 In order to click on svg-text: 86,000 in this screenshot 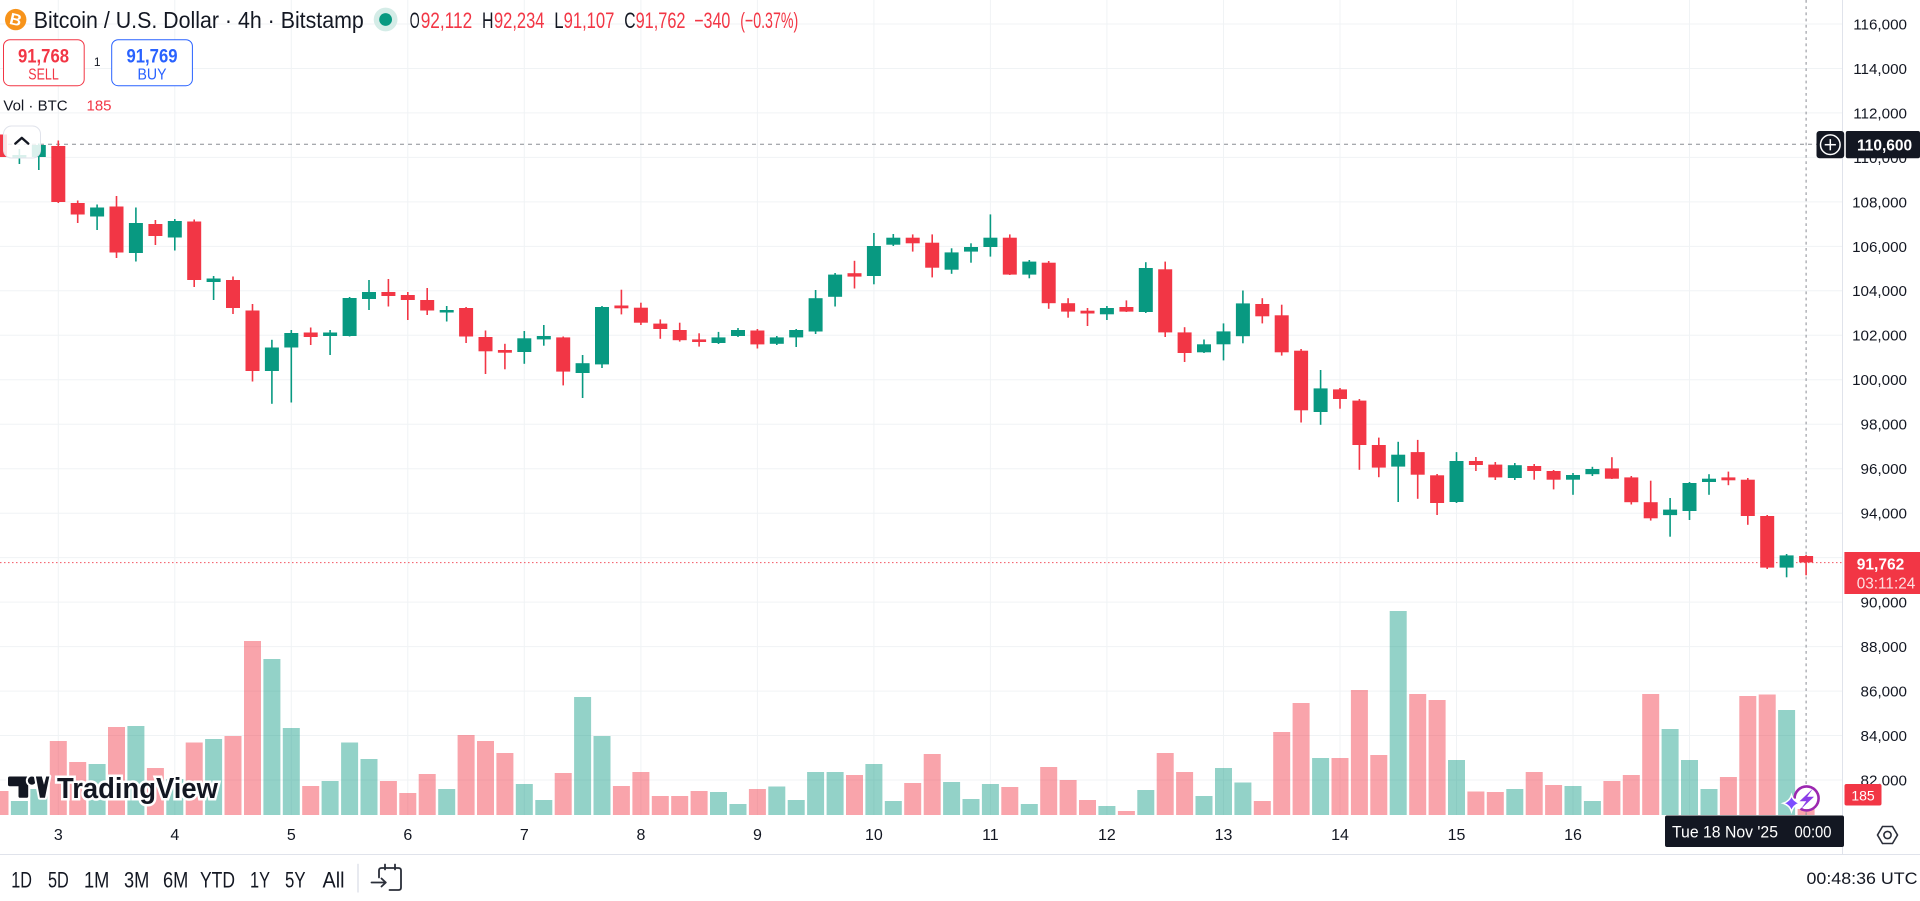, I will do `click(1884, 692)`.